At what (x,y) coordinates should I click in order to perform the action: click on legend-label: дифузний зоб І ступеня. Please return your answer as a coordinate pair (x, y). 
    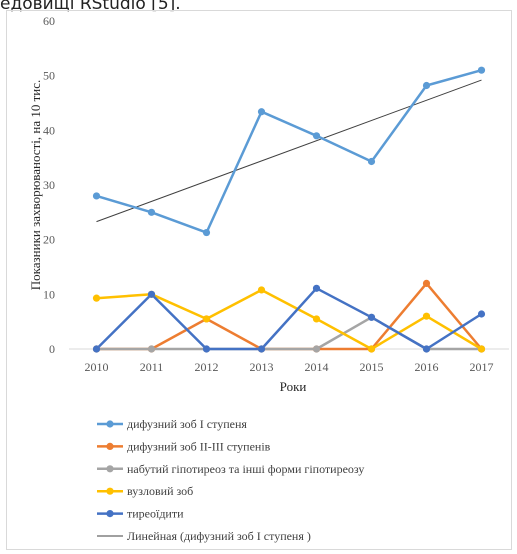
    Looking at the image, I should click on (187, 424).